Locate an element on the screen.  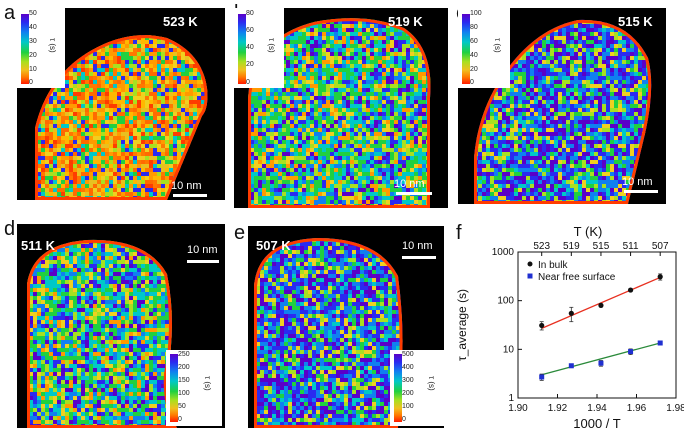
colorbar-unit-e: τ (s) is located at coordinates (431, 383).